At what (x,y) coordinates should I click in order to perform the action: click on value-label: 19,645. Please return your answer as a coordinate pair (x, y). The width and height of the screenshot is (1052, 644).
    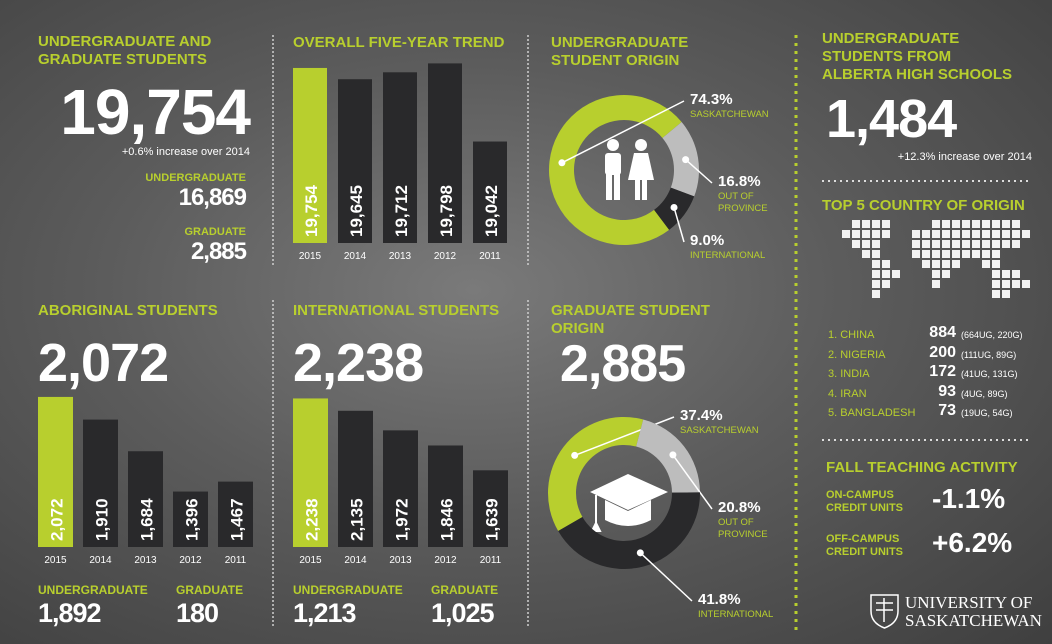
    Looking at the image, I should click on (356, 211).